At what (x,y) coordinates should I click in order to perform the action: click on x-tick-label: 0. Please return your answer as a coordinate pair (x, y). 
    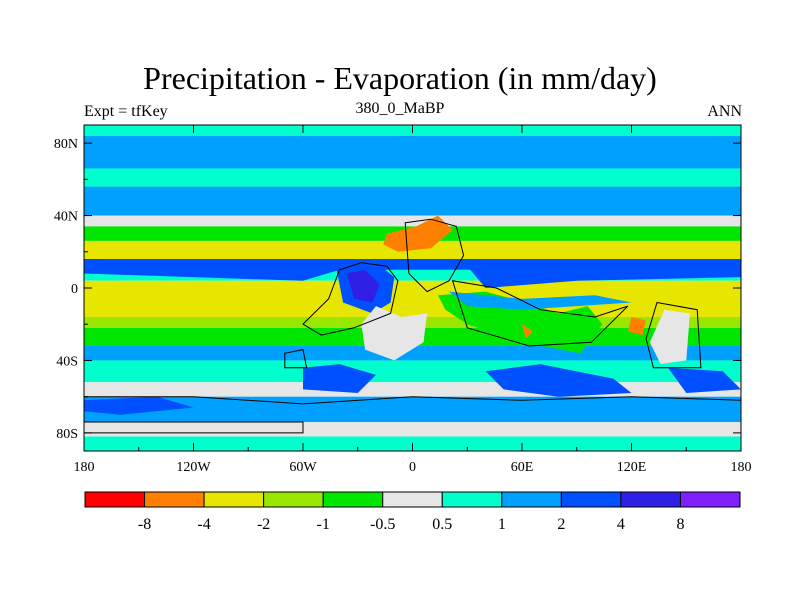
    Looking at the image, I should click on (412, 467).